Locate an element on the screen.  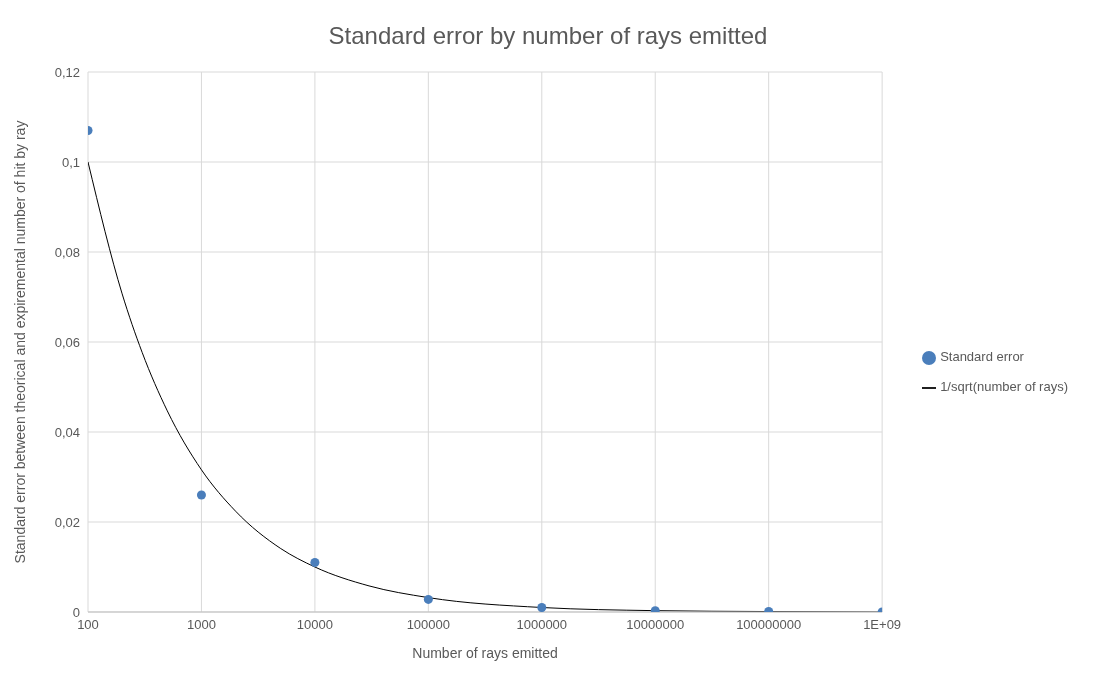
x-tick-label: 100 is located at coordinates (88, 625).